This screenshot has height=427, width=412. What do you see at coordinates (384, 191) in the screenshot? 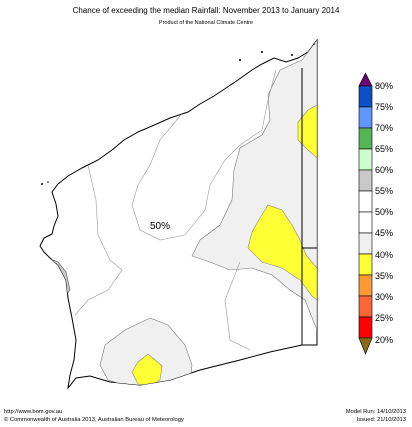
I see `legend-label: 55%` at bounding box center [384, 191].